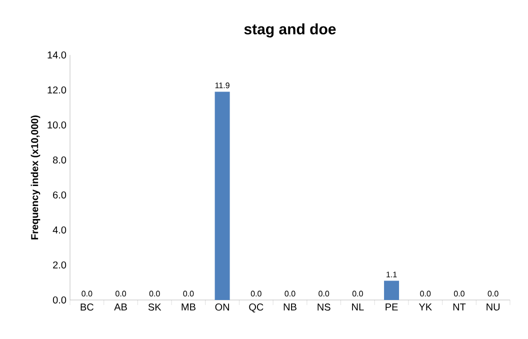 The height and width of the screenshot is (339, 528). I want to click on x-tick-label: QC, so click(256, 308).